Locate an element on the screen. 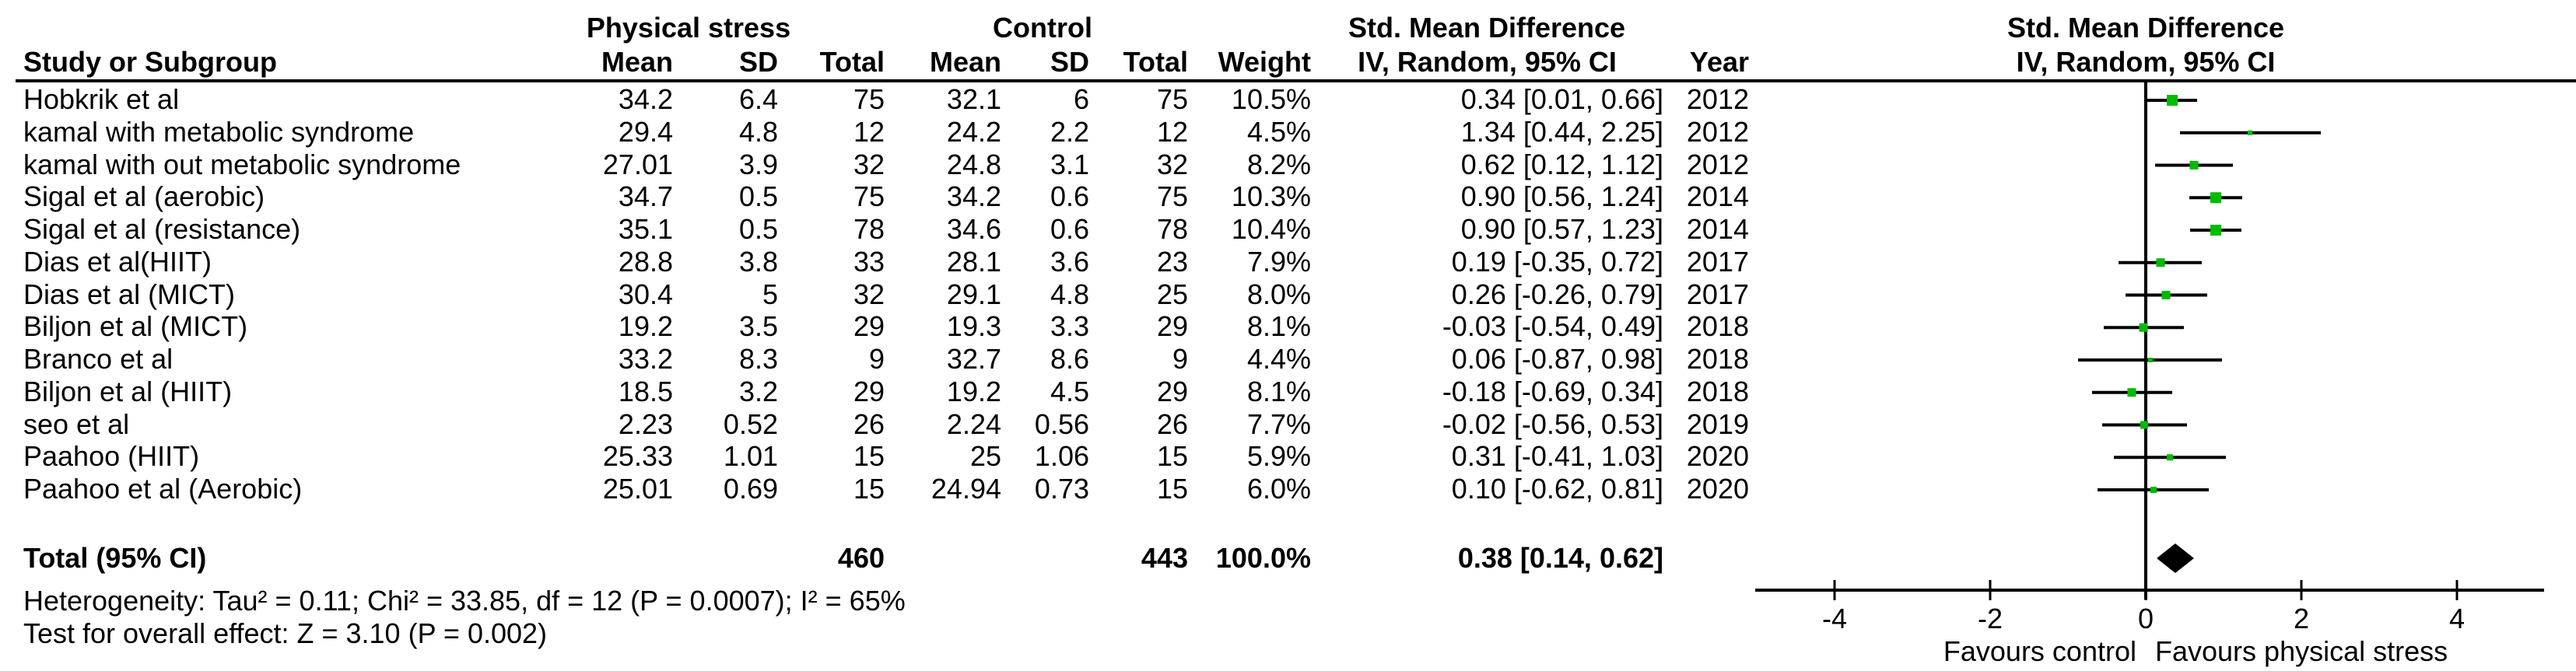  total-year is located at coordinates (1706, 559).